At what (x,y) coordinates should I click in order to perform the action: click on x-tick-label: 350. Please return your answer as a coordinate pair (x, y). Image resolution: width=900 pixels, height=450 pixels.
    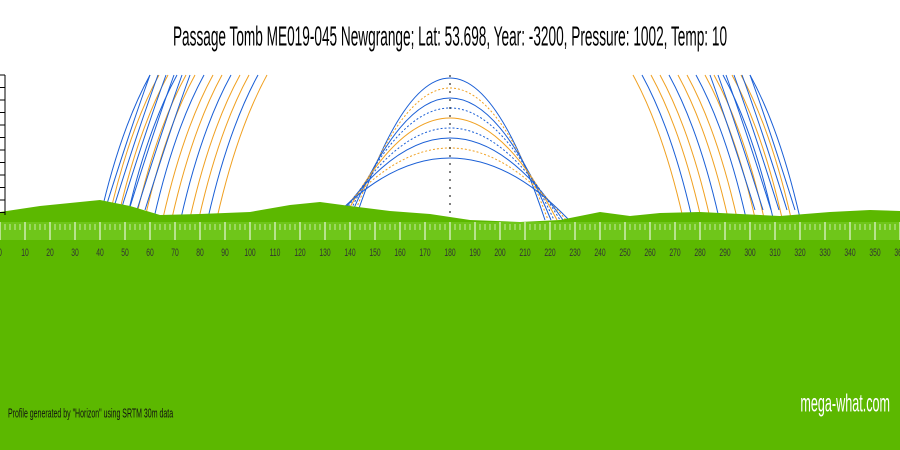
    Looking at the image, I should click on (874, 252).